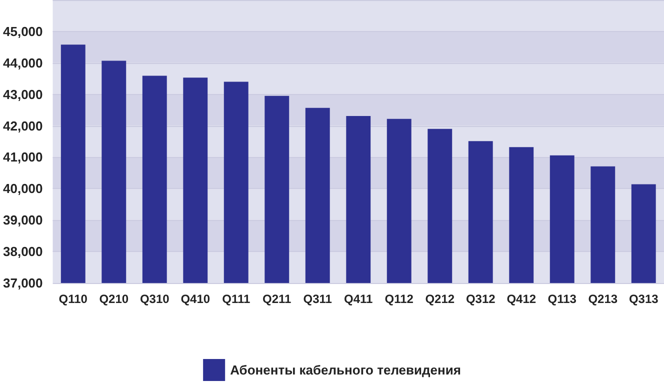 The height and width of the screenshot is (388, 664). What do you see at coordinates (22, 220) in the screenshot?
I see `y-tick-label: 39,000` at bounding box center [22, 220].